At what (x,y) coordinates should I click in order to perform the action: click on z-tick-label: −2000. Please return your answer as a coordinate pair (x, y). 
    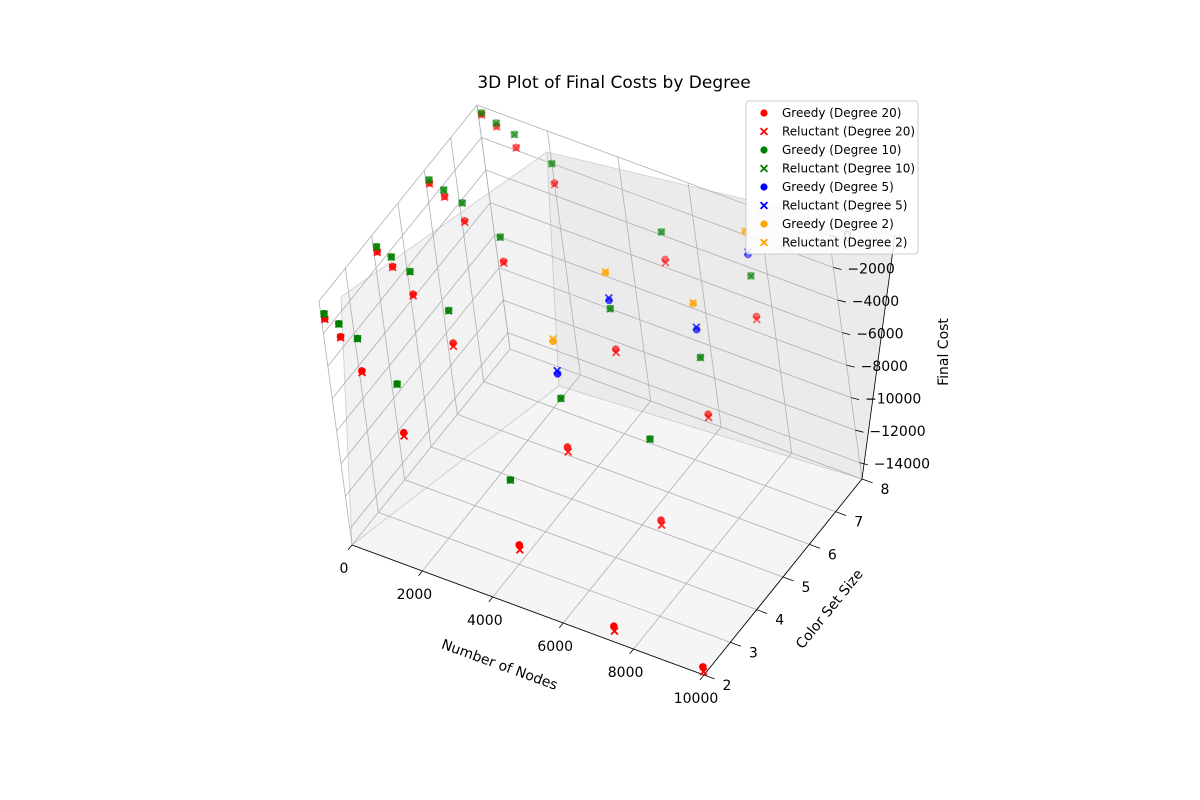
    Looking at the image, I should click on (870, 270).